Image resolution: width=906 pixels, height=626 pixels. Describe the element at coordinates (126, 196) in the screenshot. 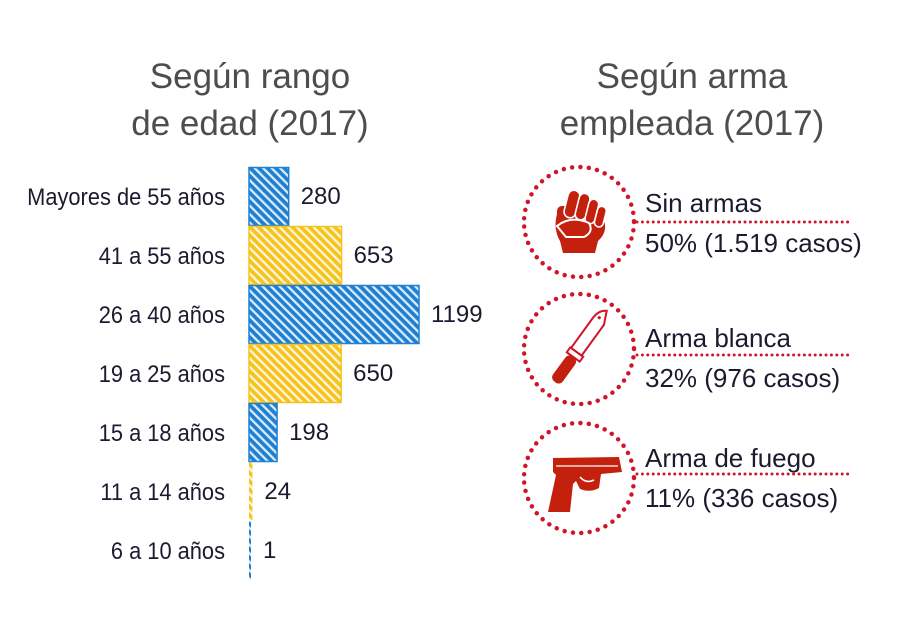

I see `category-label: Mayores de 55 años` at that location.